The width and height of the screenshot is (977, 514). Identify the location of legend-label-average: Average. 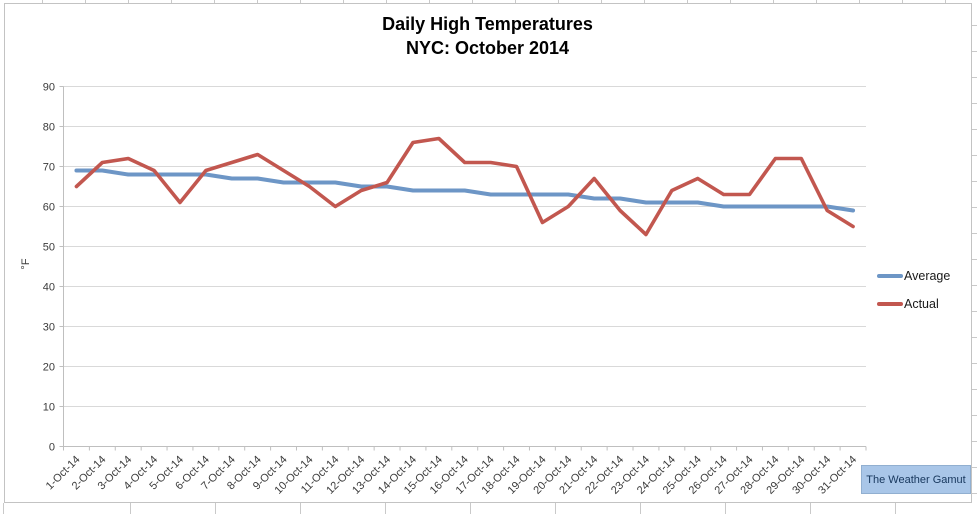
(927, 276).